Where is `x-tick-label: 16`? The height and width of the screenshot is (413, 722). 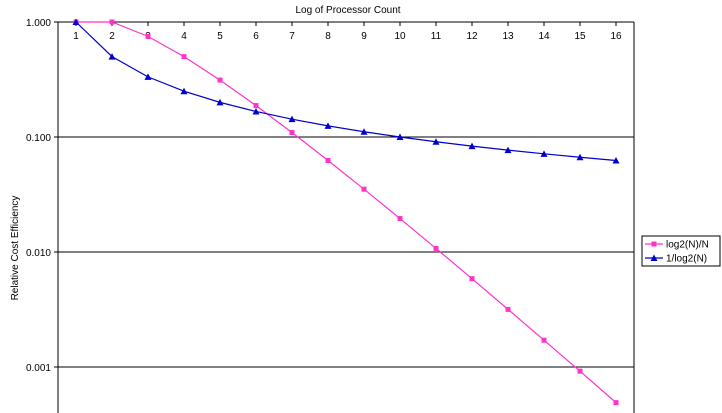
x-tick-label: 16 is located at coordinates (616, 36).